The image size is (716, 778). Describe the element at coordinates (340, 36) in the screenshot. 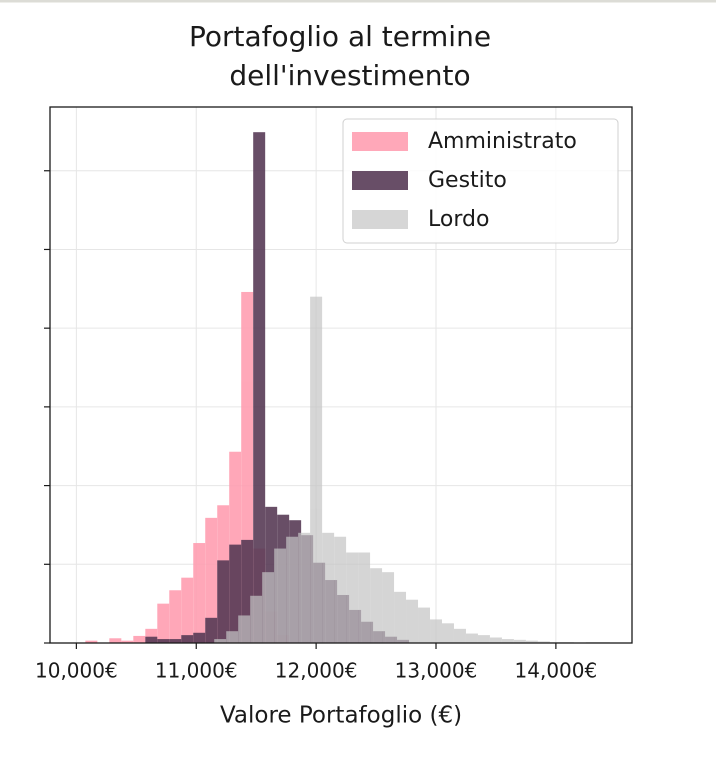

I see `chart-title: Portafoglio al termine` at that location.